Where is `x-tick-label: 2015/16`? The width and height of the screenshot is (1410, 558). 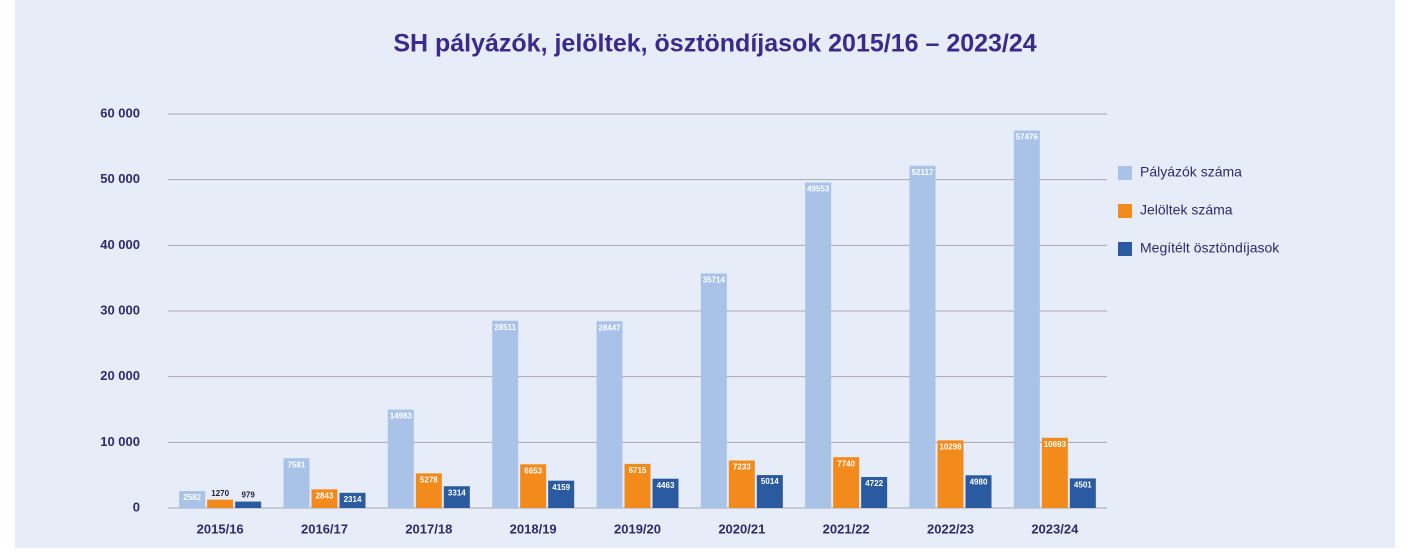 x-tick-label: 2015/16 is located at coordinates (220, 528).